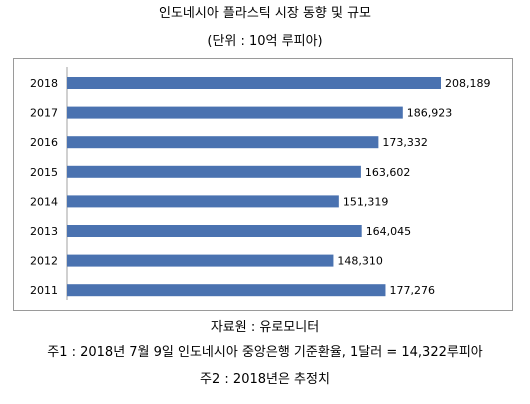 This screenshot has height=404, width=530. Describe the element at coordinates (389, 231) in the screenshot. I see `data-label-2013: 164,045` at that location.